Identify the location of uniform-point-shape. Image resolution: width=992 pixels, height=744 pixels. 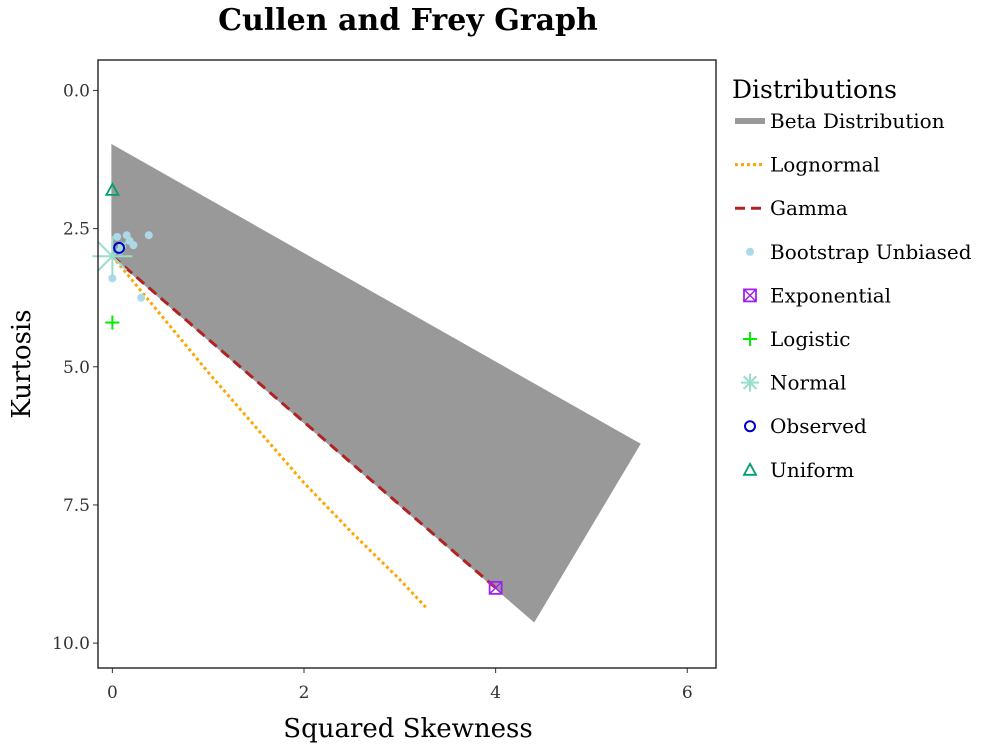
(112, 189).